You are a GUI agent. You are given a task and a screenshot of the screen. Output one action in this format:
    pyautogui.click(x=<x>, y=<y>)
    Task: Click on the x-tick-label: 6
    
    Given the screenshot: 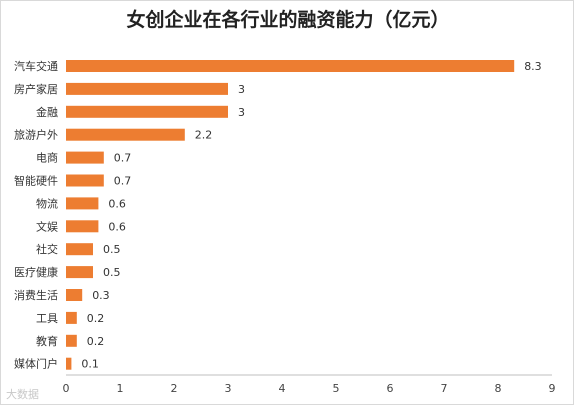 What is the action you would take?
    pyautogui.click(x=390, y=388)
    